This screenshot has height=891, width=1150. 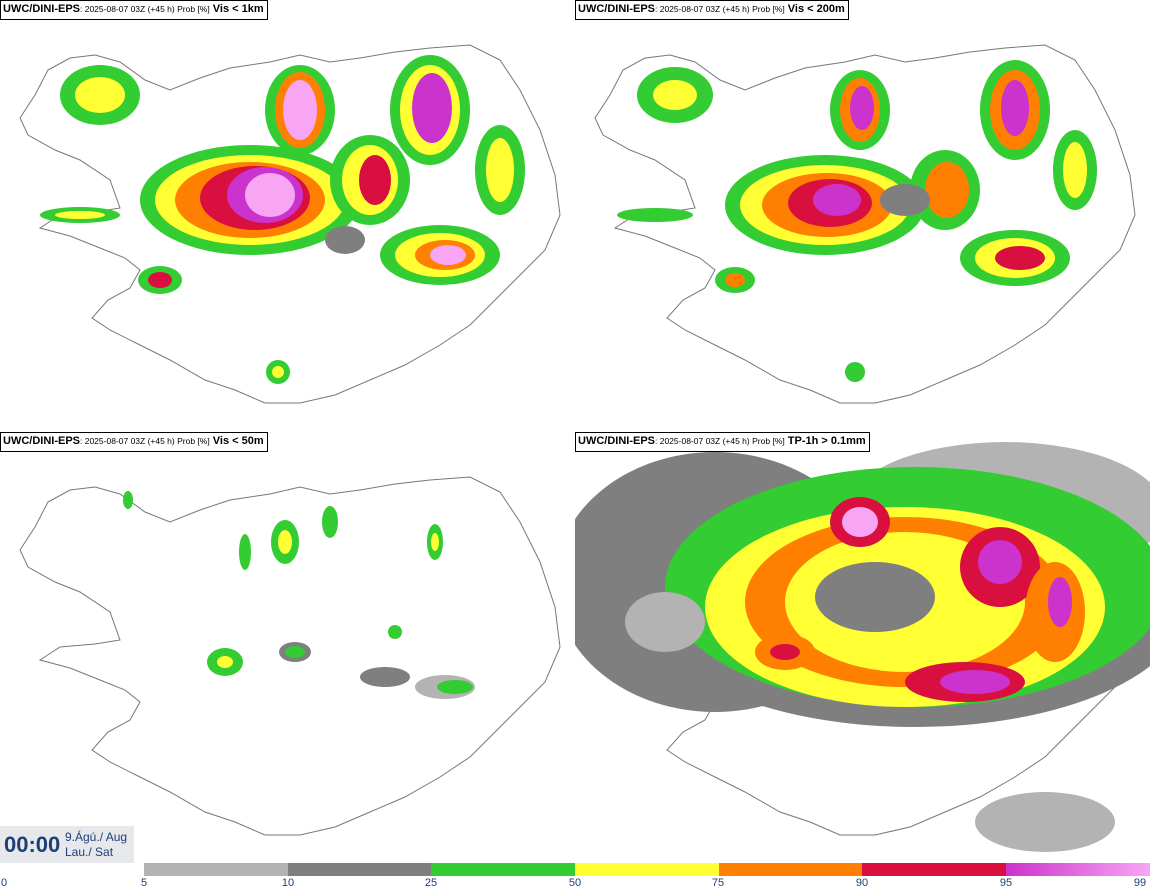 I want to click on colorbar-tick-25: 25, so click(x=431, y=883).